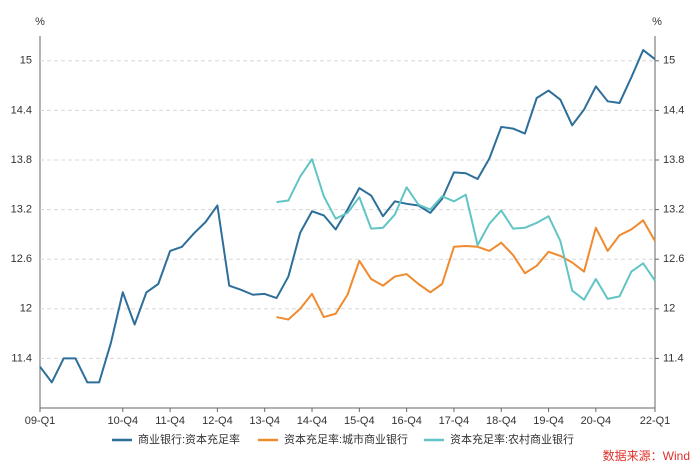 This screenshot has height=468, width=700. What do you see at coordinates (673, 110) in the screenshot?
I see `y2-tick-label: 14.4` at bounding box center [673, 110].